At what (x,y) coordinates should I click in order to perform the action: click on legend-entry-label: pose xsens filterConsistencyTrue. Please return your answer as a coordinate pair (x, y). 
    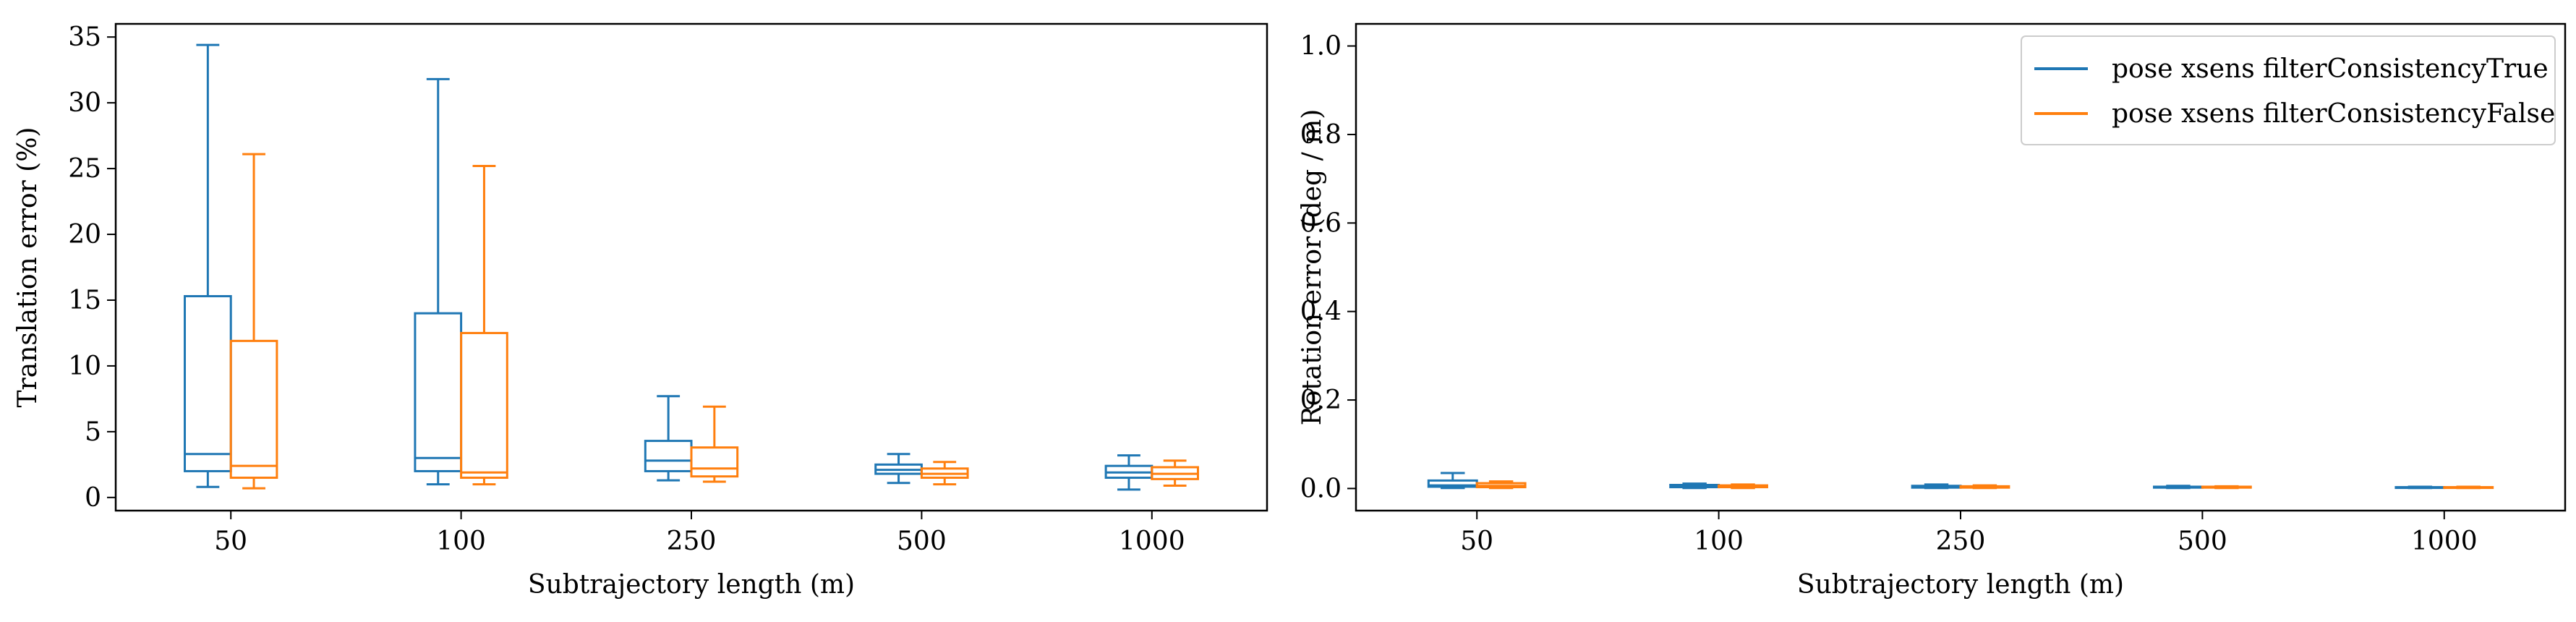
    Looking at the image, I should click on (2331, 69).